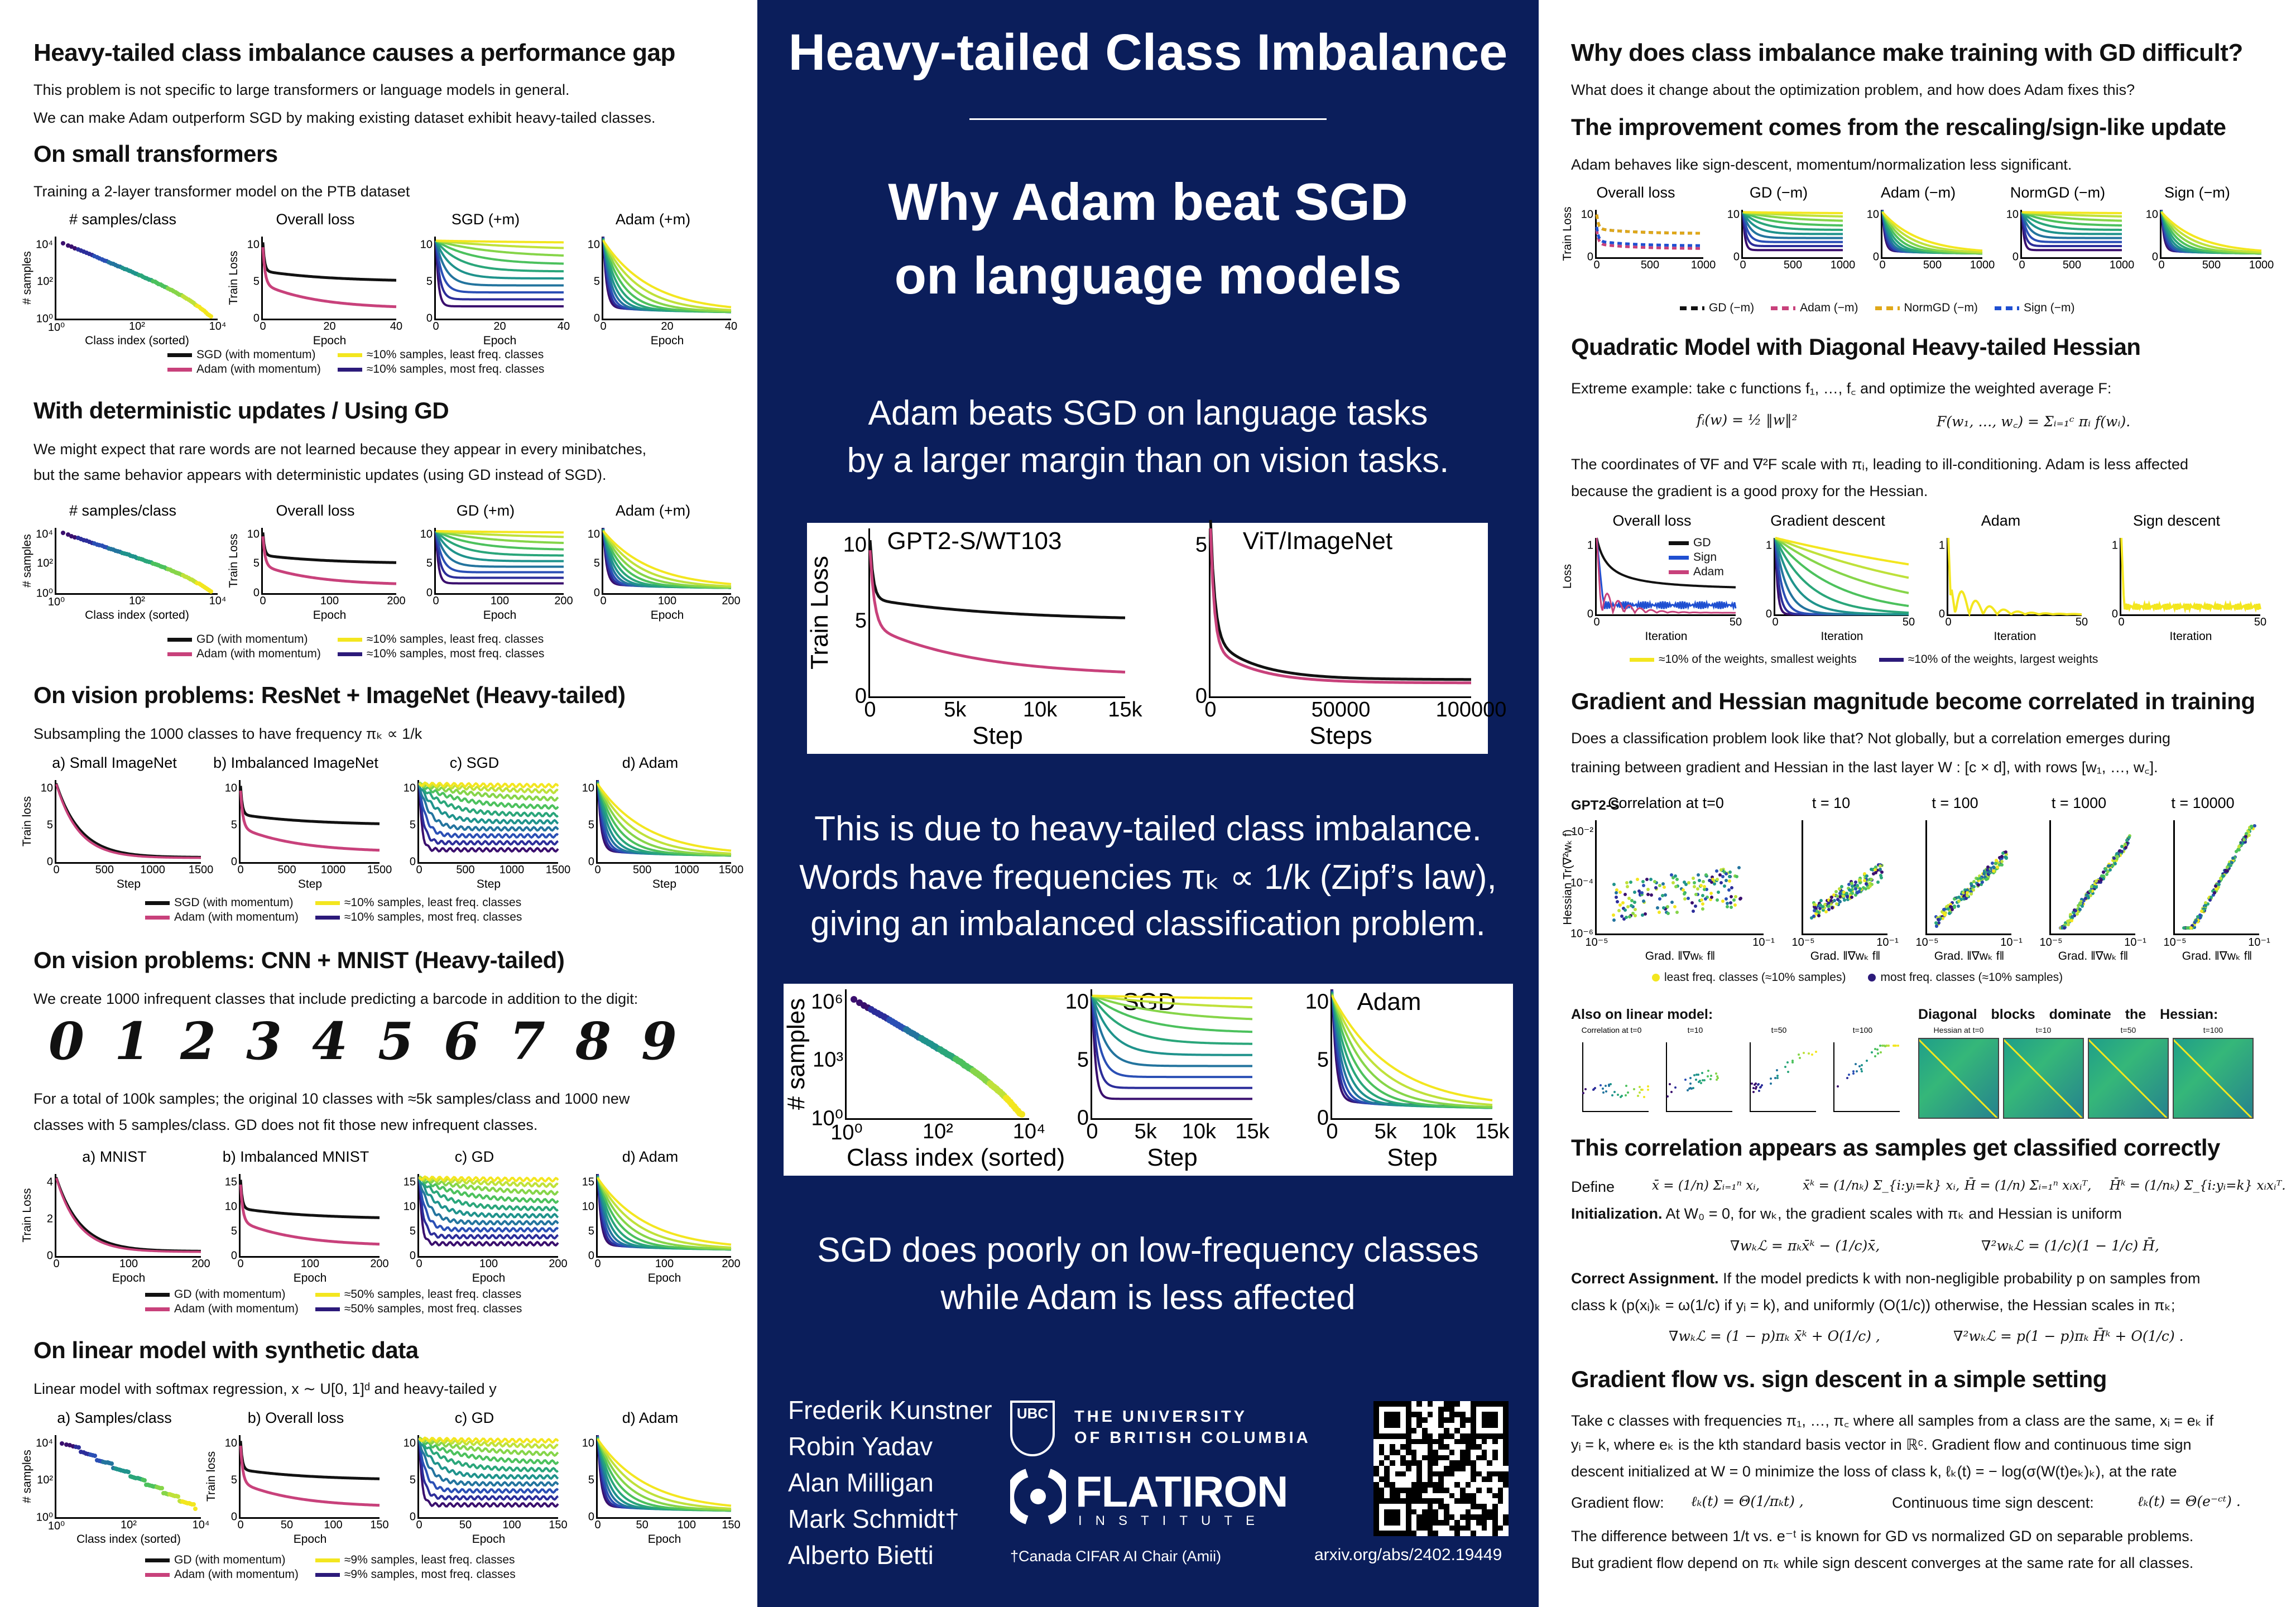  What do you see at coordinates (1783, 308) in the screenshot?
I see `dash-swatch-icon` at bounding box center [1783, 308].